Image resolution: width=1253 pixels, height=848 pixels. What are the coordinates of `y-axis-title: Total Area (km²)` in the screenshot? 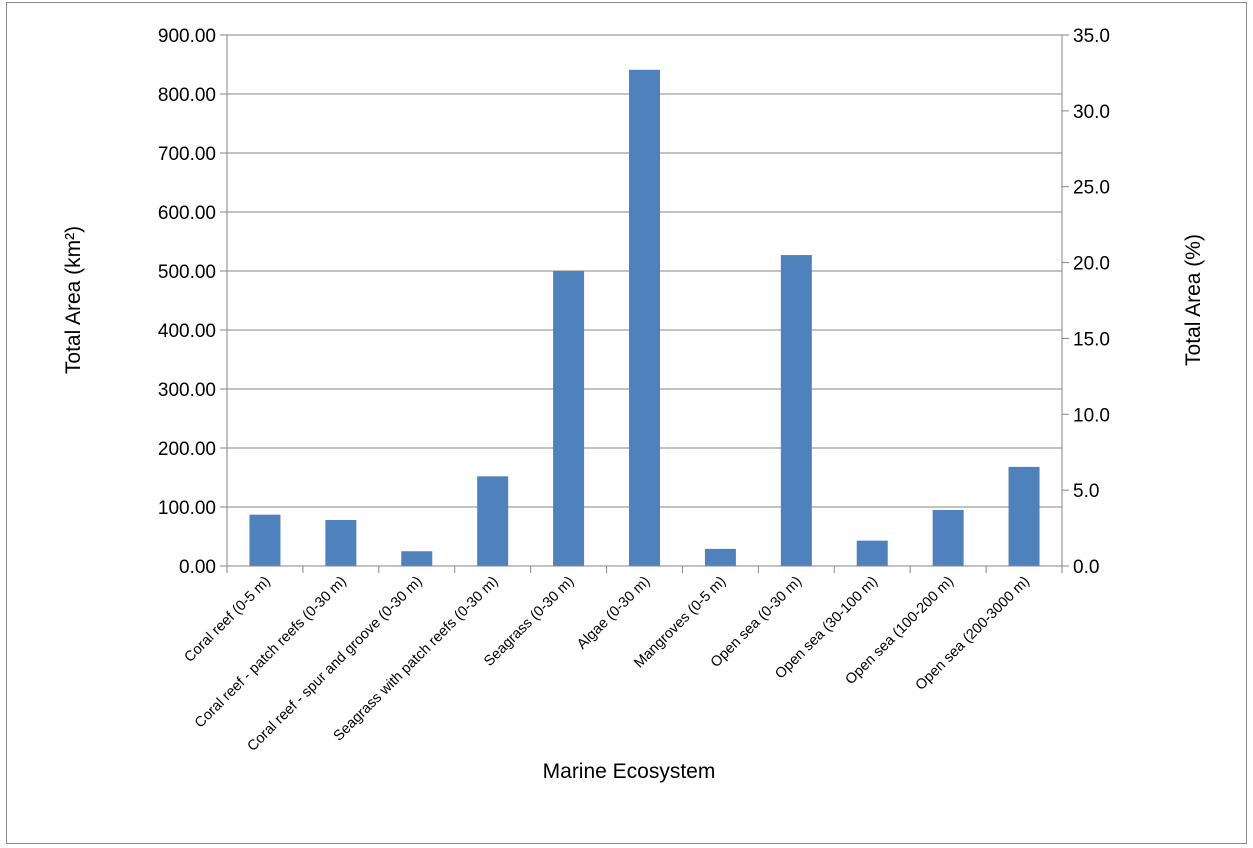 It's located at (73, 300).